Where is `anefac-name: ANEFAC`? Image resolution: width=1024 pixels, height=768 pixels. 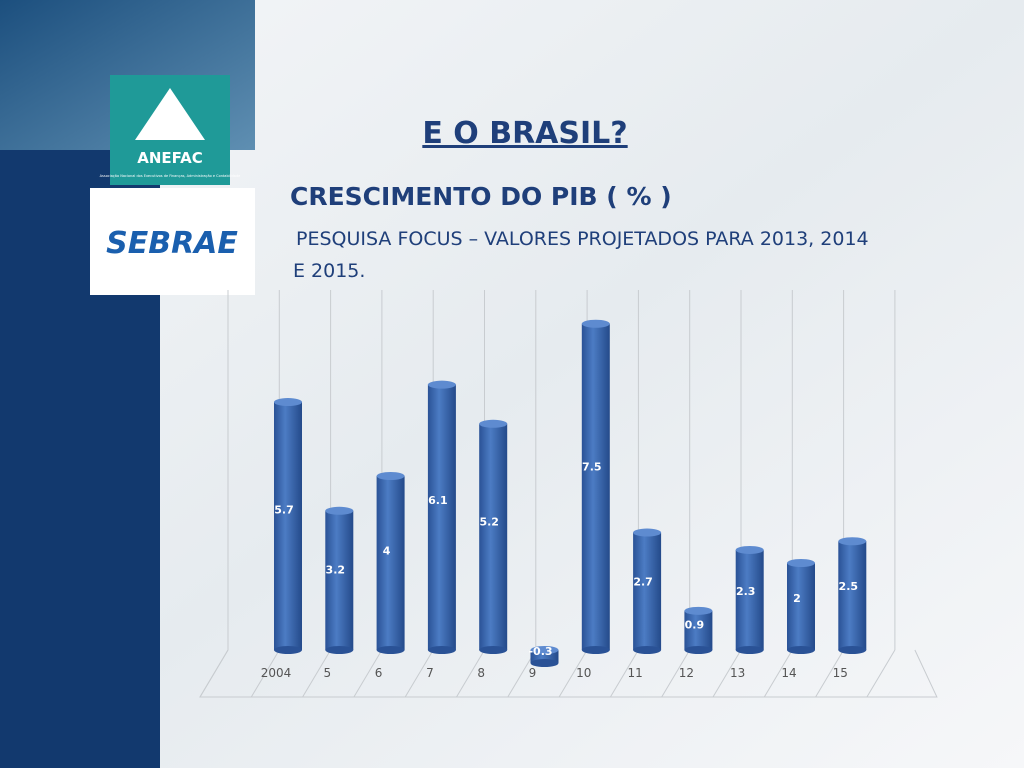 anefac-name: ANEFAC is located at coordinates (170, 158).